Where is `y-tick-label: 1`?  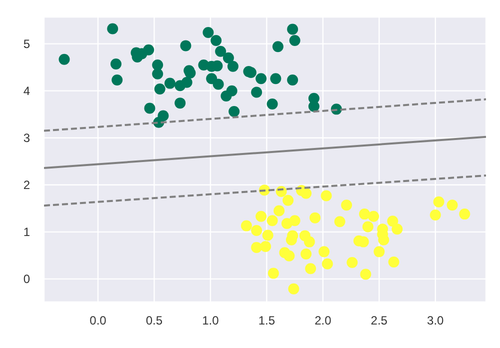 y-tick-label: 1 is located at coordinates (26, 232).